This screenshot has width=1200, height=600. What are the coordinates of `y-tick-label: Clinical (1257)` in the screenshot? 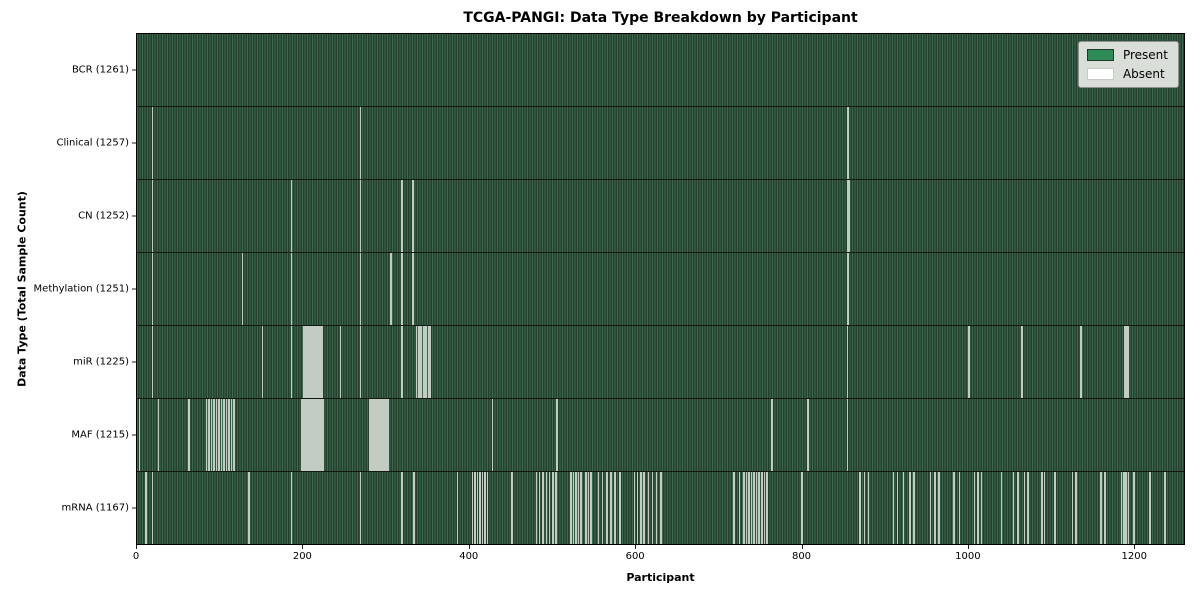 It's located at (93, 143).